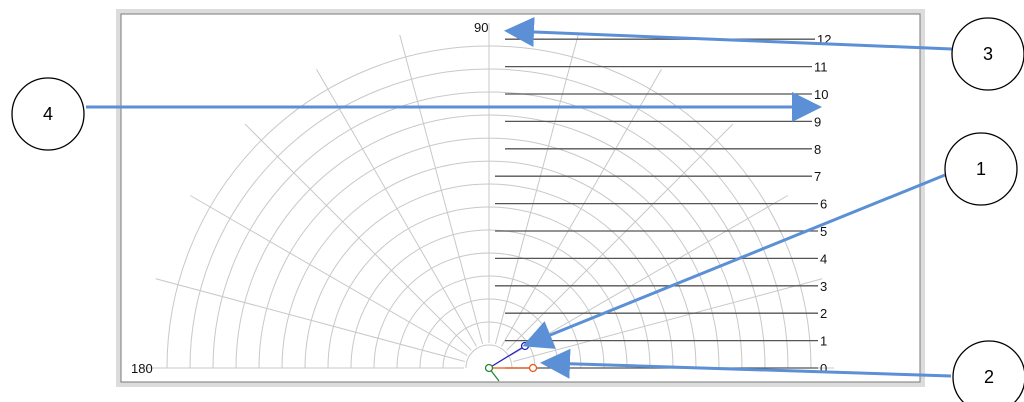  Describe the element at coordinates (481, 27) in the screenshot. I see `angle-label-90: 90` at that location.